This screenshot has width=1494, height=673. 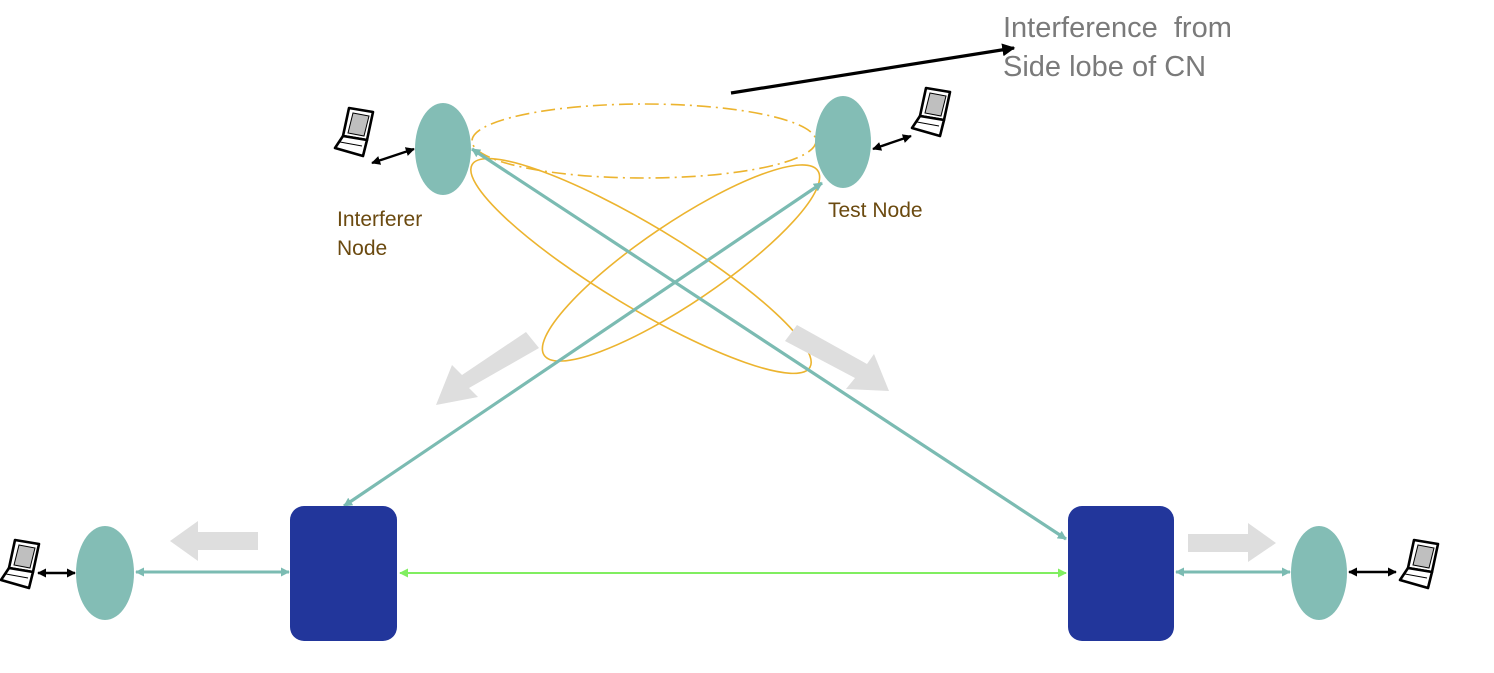 What do you see at coordinates (1117, 28) in the screenshot?
I see `annotation-label-line1: Interference from` at bounding box center [1117, 28].